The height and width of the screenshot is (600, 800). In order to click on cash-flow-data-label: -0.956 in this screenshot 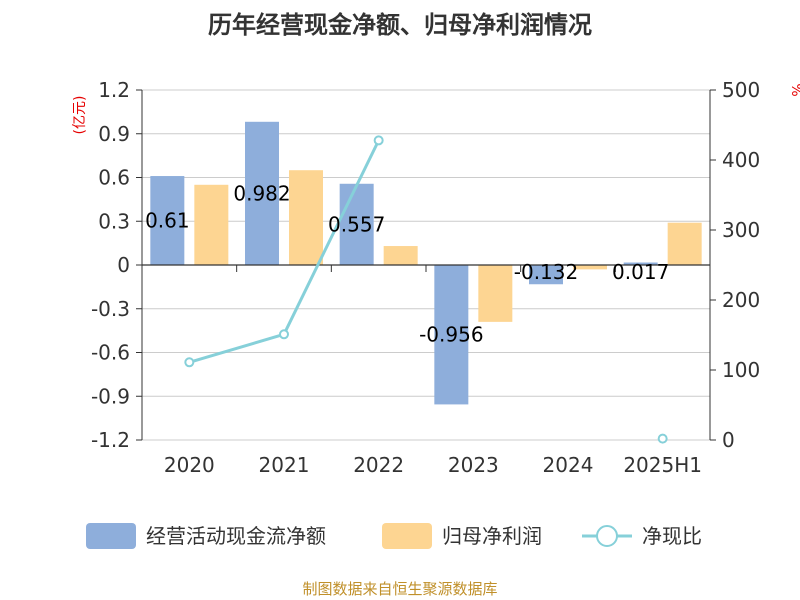, I will do `click(451, 335)`.